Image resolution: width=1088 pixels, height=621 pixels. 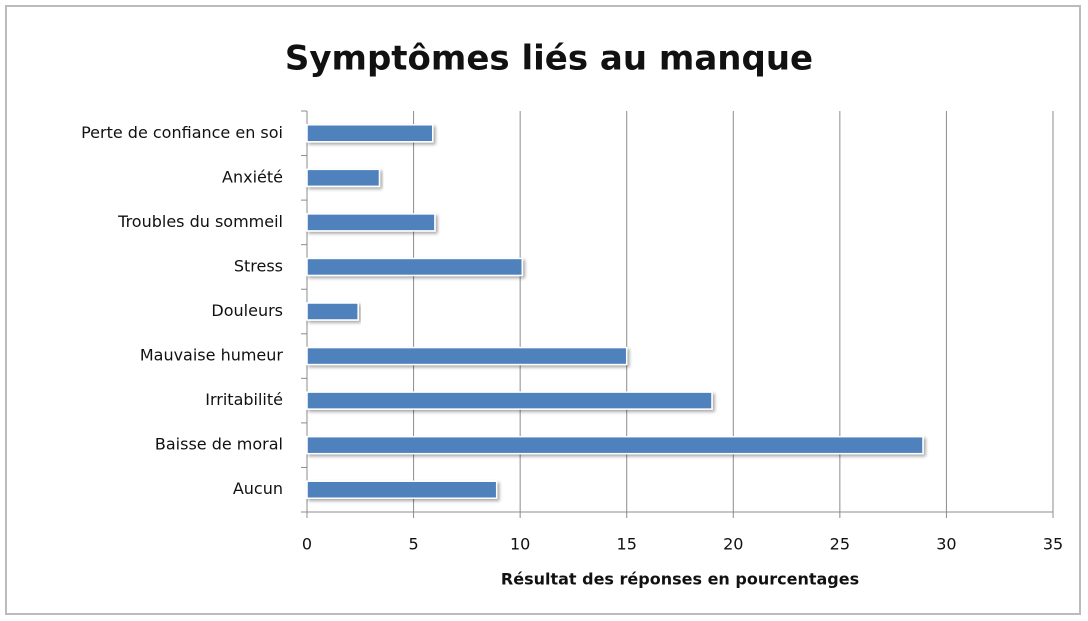 What do you see at coordinates (946, 544) in the screenshot?
I see `x-tick-label: 30` at bounding box center [946, 544].